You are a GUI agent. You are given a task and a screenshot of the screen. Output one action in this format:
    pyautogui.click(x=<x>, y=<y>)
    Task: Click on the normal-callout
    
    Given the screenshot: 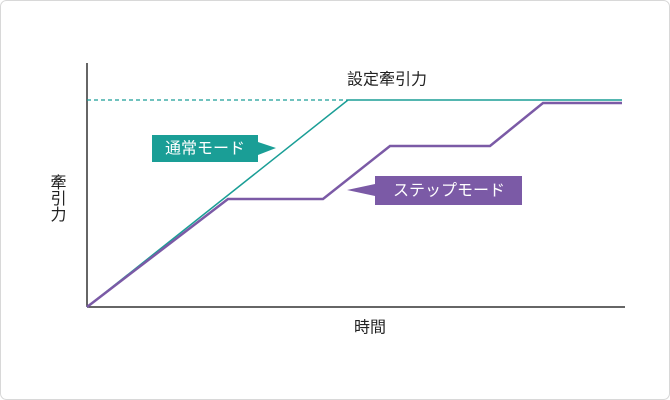 What is the action you would take?
    pyautogui.click(x=214, y=148)
    